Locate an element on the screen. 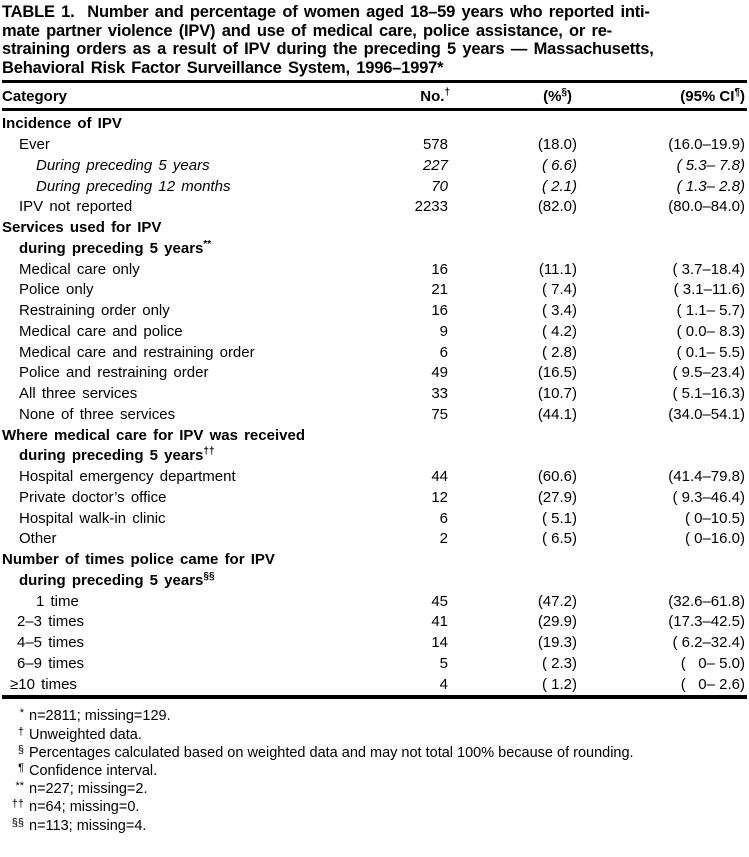 Image resolution: width=749 pixels, height=857 pixels. row-label: Where medical care for IPV was received is located at coordinates (153, 435).